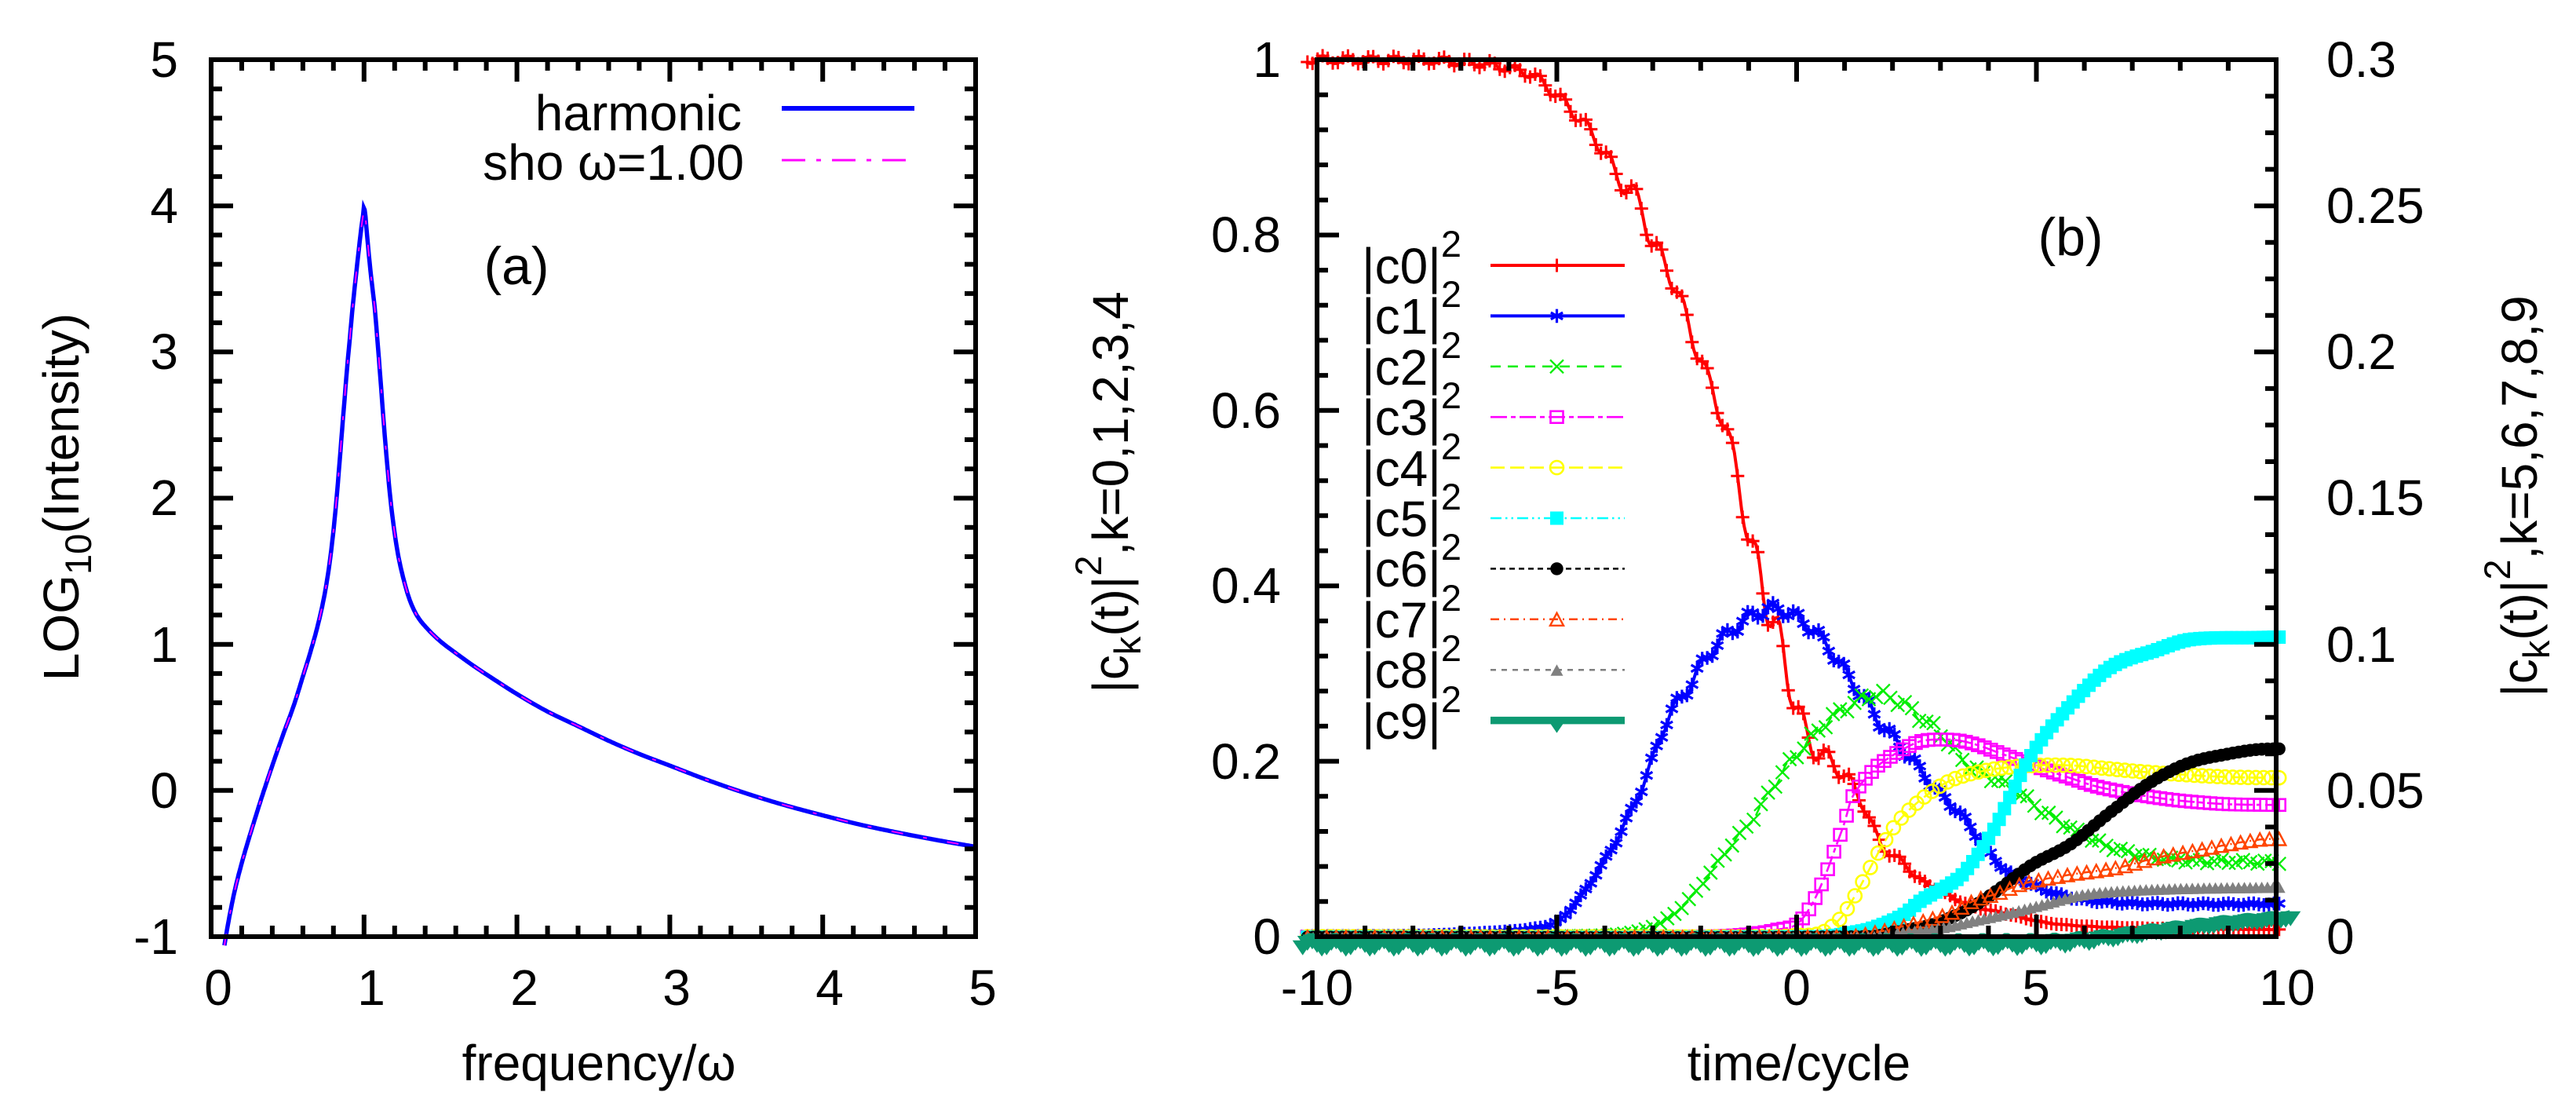 Image resolution: width=2576 pixels, height=1107 pixels. I want to click on svg-text: 0.6, so click(1246, 410).